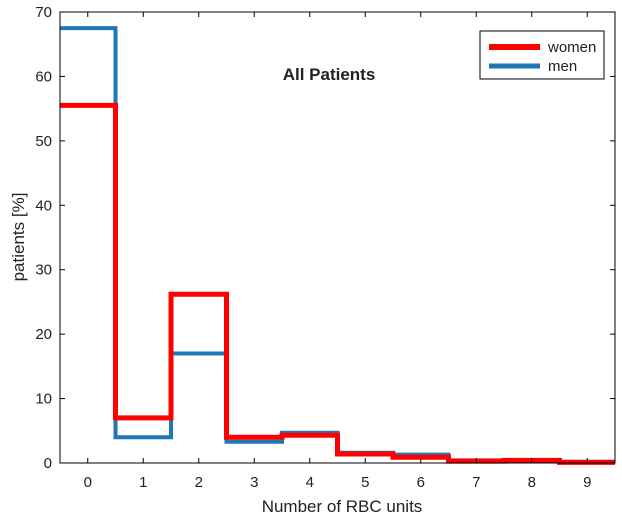  I want to click on y-tick-label: 10, so click(43, 399).